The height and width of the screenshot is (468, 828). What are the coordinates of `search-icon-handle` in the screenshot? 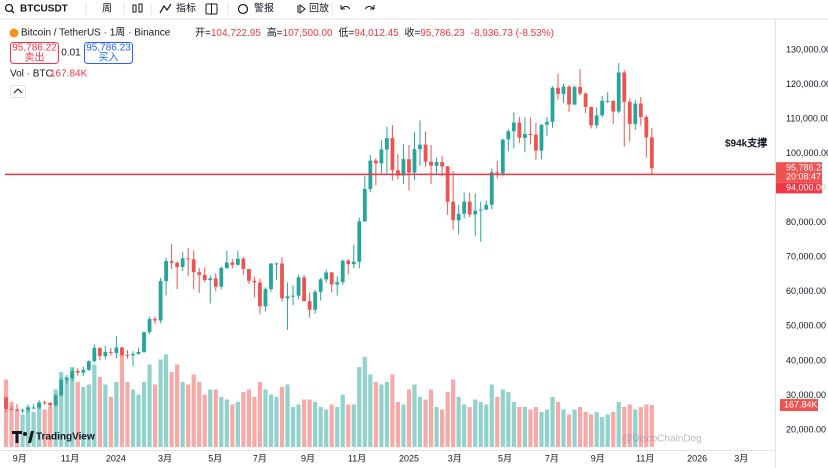 It's located at (13, 12).